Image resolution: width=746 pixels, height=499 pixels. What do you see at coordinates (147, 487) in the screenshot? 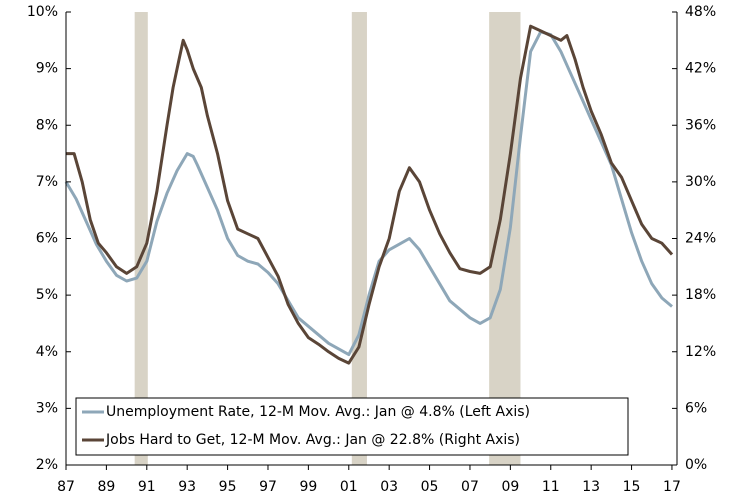
I see `x-tick-label: 91` at bounding box center [147, 487].